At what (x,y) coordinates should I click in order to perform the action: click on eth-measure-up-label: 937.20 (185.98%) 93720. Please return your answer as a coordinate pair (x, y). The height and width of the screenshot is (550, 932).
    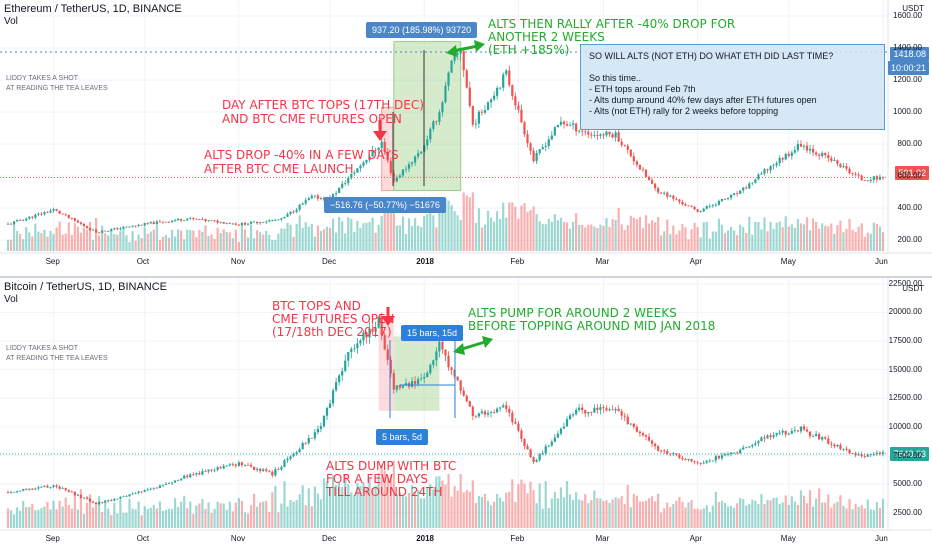
    Looking at the image, I should click on (422, 30).